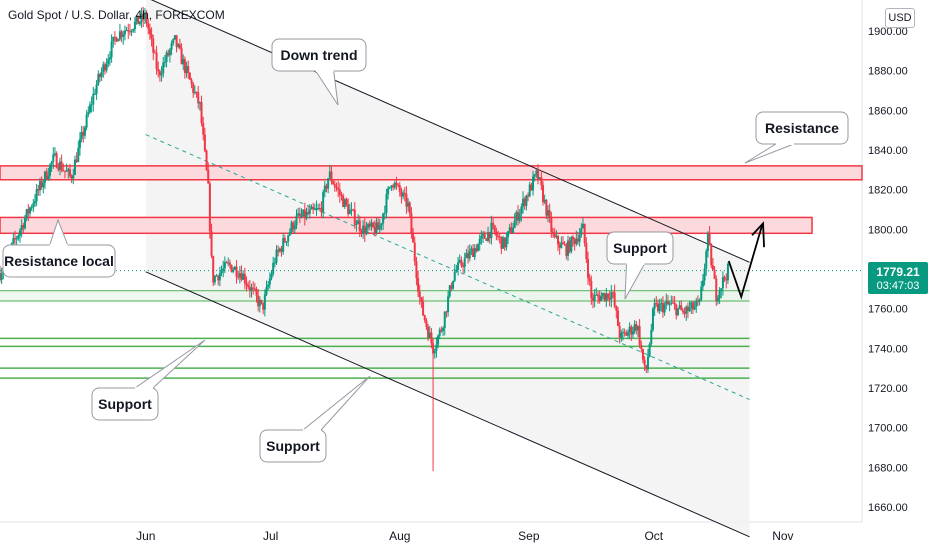 The width and height of the screenshot is (932, 550). I want to click on x-tick-label: Nov, so click(782, 536).